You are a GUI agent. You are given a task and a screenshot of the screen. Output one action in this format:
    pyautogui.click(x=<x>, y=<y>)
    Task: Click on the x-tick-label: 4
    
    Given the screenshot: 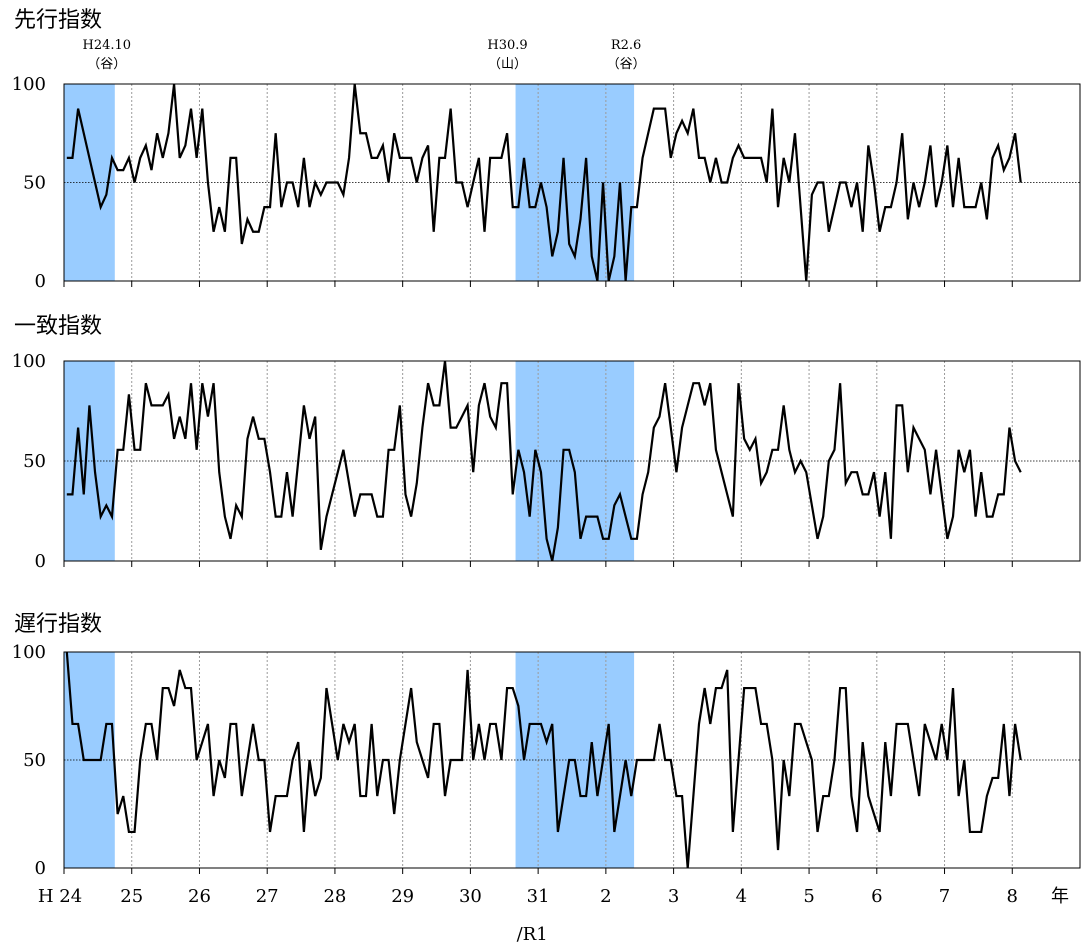 What is the action you would take?
    pyautogui.click(x=741, y=896)
    